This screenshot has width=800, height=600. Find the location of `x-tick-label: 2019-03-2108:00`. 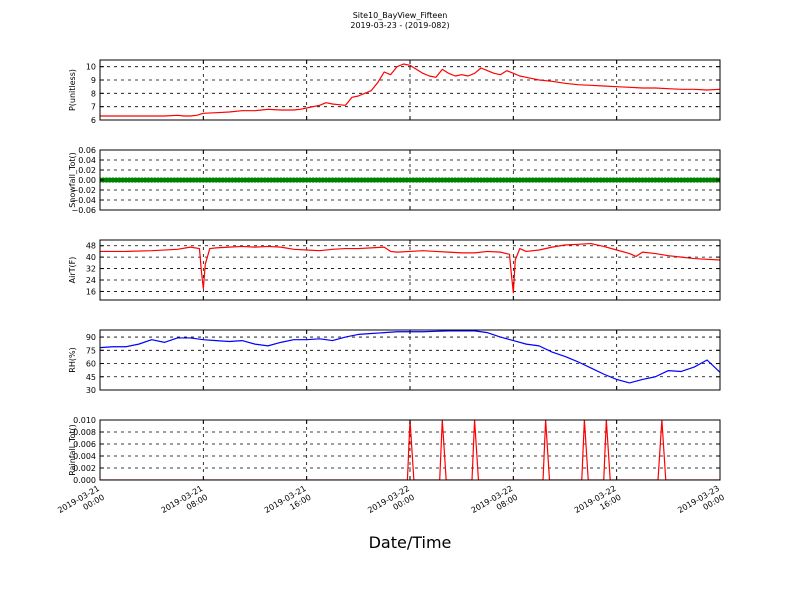

x-tick-label: 2019-03-2108:00 is located at coordinates (185, 504).